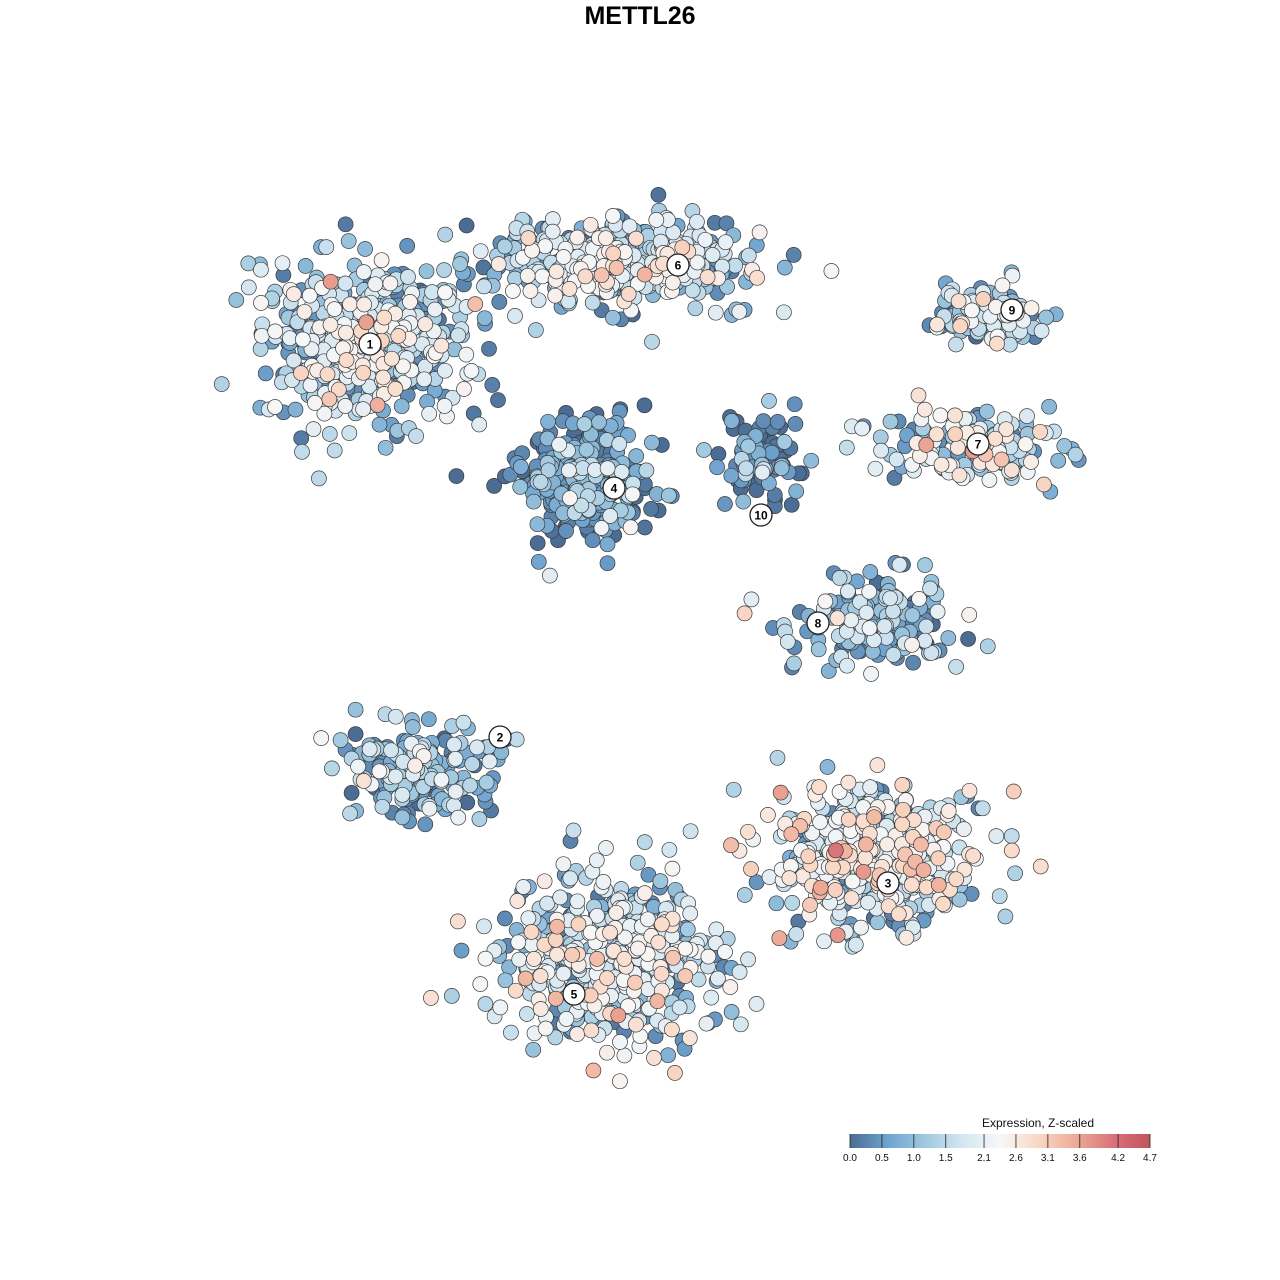  Describe the element at coordinates (500, 737) in the screenshot. I see `cluster-label-2: 2` at that location.